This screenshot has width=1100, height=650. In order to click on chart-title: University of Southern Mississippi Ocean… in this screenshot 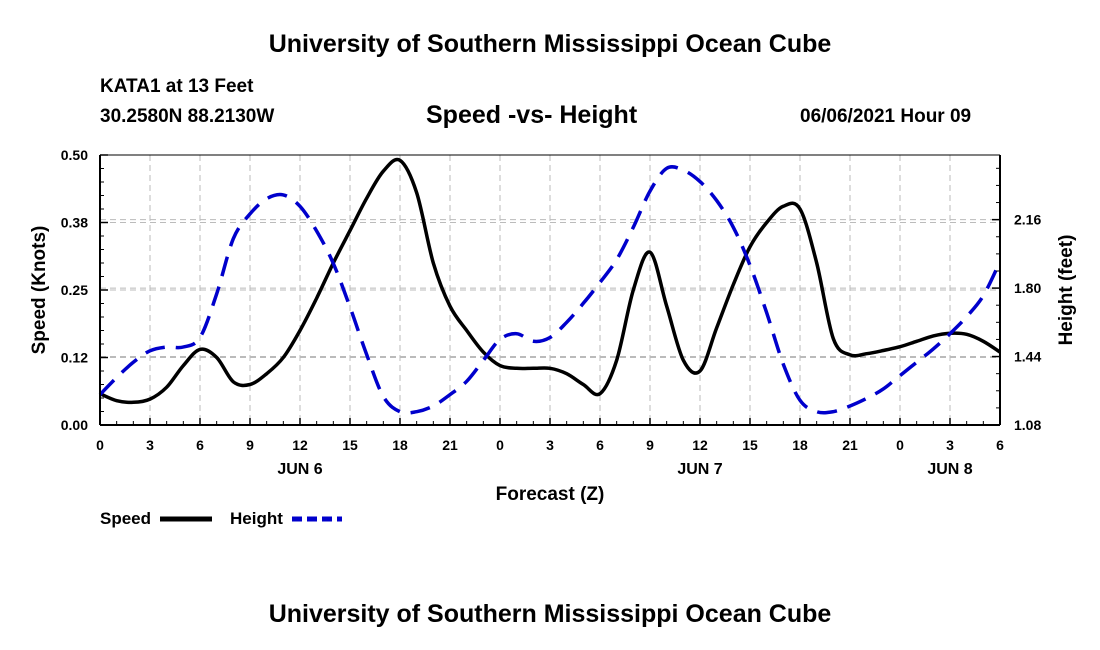, I will do `click(550, 44)`.